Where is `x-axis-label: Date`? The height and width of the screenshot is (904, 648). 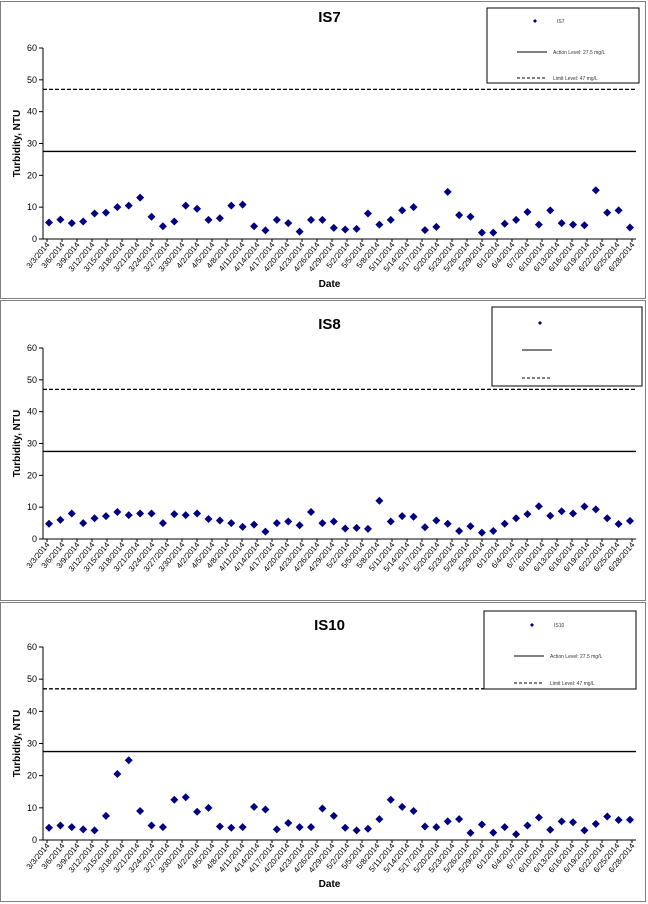
x-axis-label: Date is located at coordinates (330, 884).